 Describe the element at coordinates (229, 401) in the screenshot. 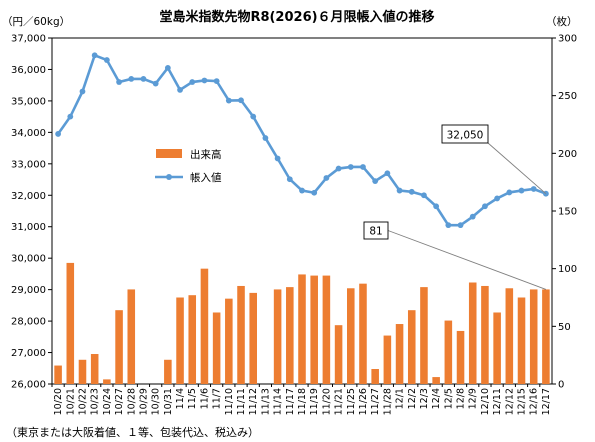

I see `xtick-label: 11/10` at that location.